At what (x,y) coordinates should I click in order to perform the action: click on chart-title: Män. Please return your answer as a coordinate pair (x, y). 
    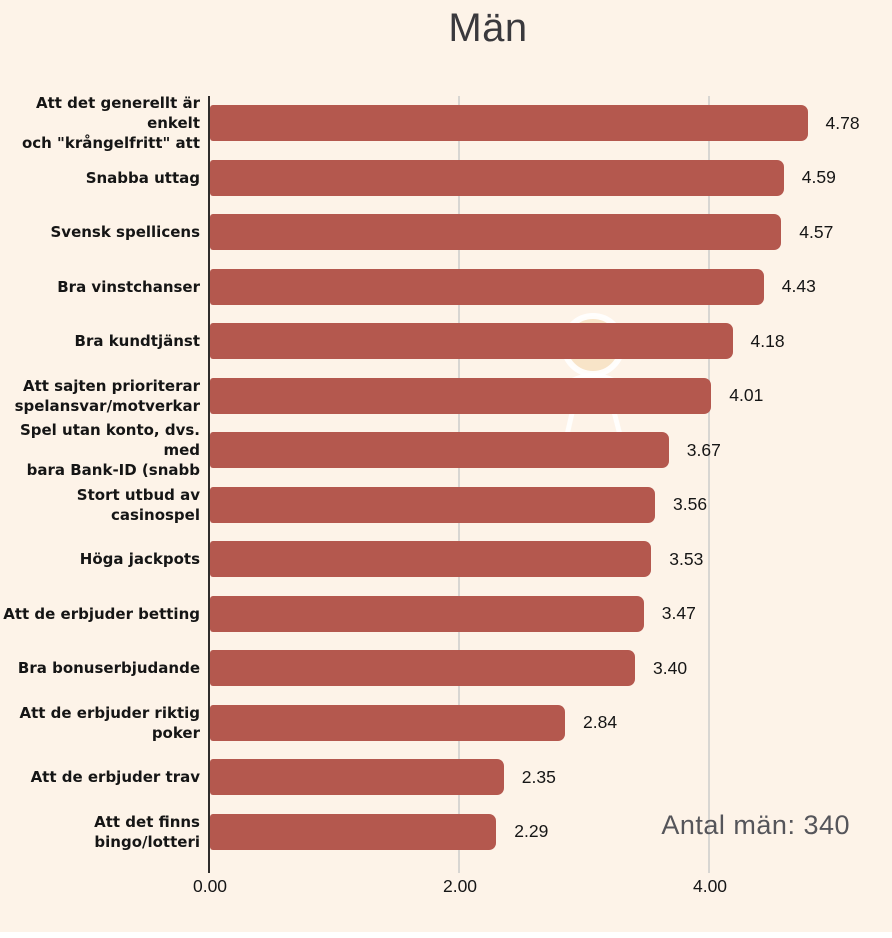
    Looking at the image, I should click on (488, 28).